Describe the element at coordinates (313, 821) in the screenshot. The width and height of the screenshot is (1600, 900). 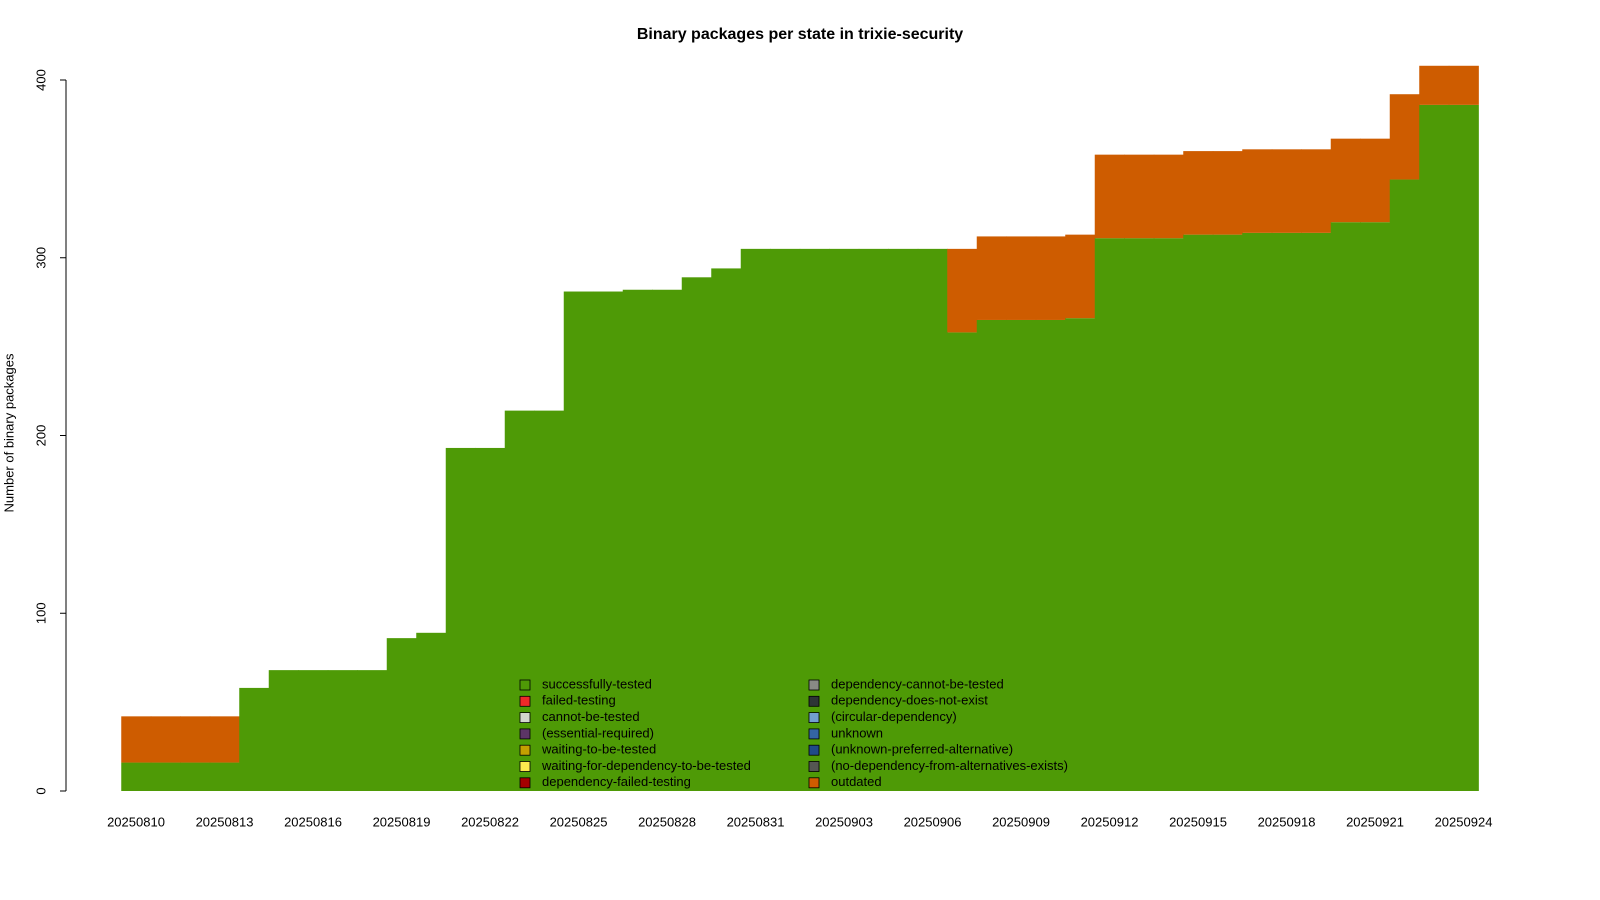
I see `x-tick-label: 20250816` at that location.